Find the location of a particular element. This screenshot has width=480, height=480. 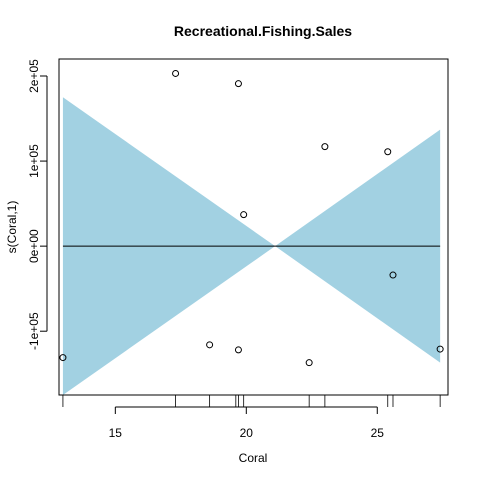

x-tick-label: 25 is located at coordinates (378, 433).